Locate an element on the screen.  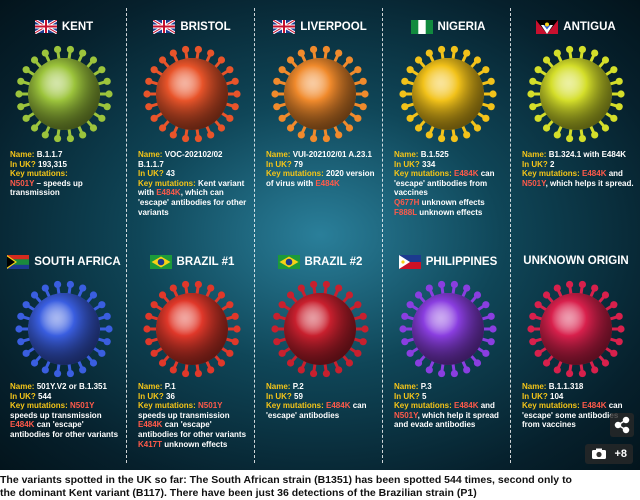
detail-text: 193,315 is located at coordinates (52, 164).